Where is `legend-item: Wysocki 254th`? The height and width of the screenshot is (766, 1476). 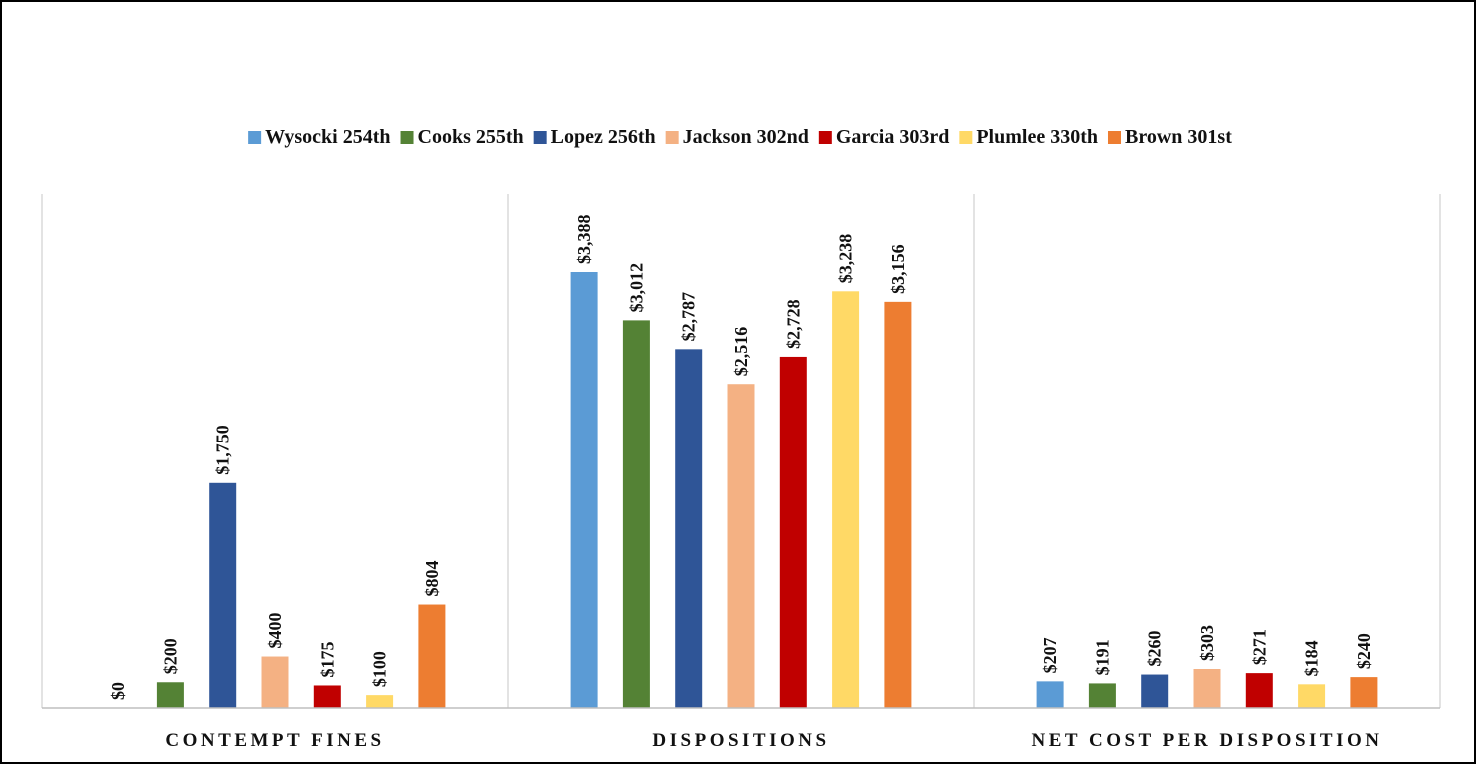 legend-item: Wysocki 254th is located at coordinates (319, 137).